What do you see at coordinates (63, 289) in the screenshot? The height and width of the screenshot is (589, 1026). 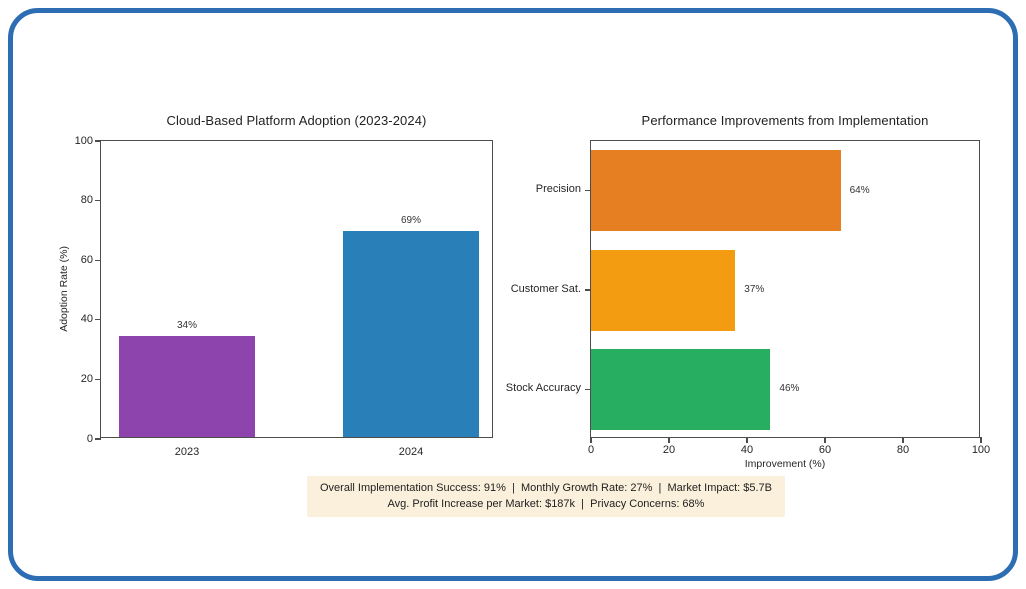 I see `y-axis-label: Adoption Rate (%)` at bounding box center [63, 289].